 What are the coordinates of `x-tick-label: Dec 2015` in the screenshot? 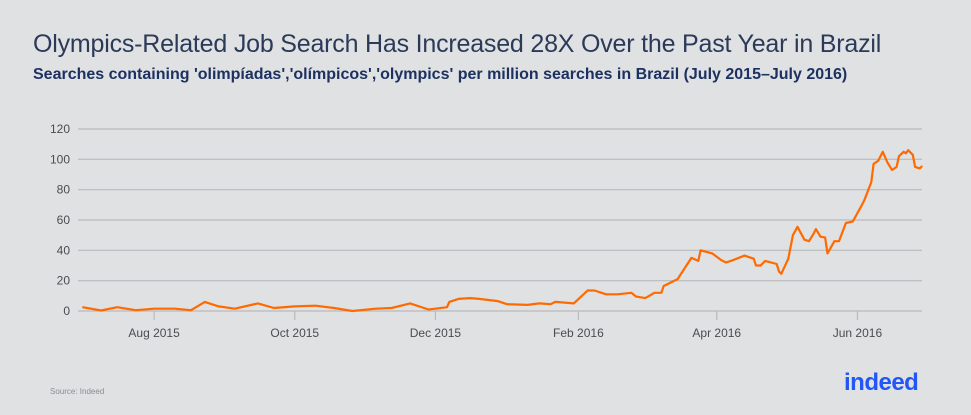 It's located at (436, 333).